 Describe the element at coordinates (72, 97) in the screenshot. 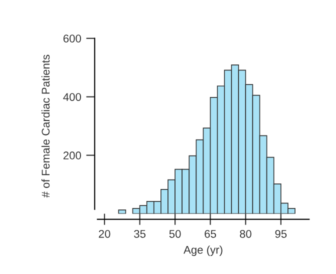

I see `y-tick-label: 400` at that location.